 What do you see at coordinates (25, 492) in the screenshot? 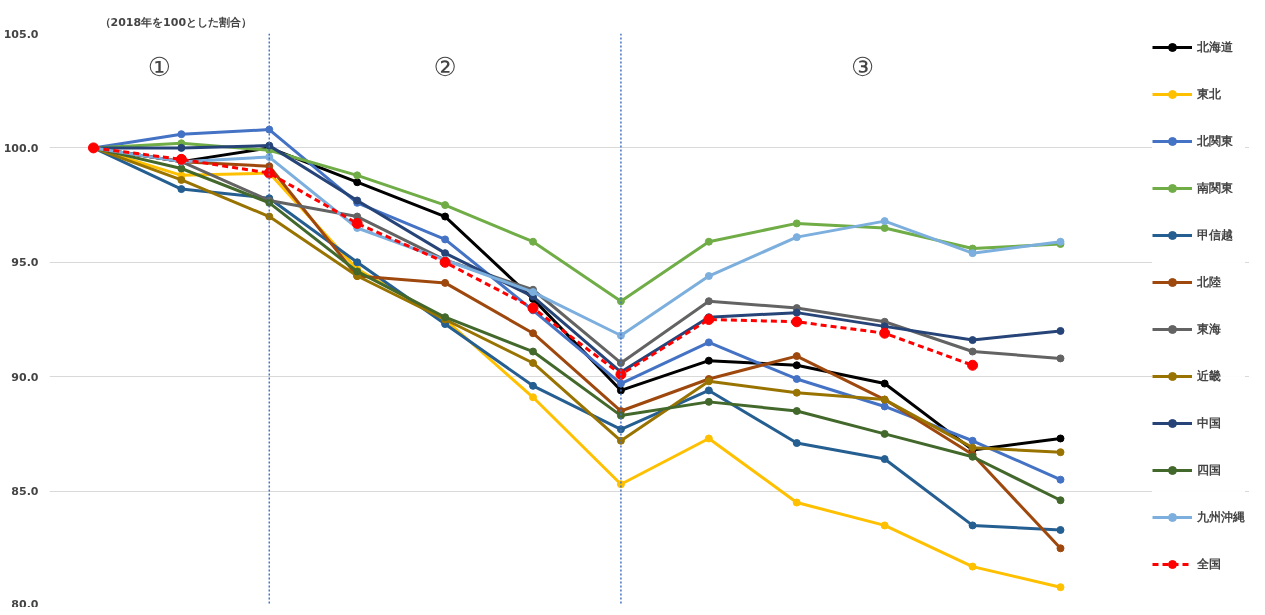
I see `y-tick-label: 85.0` at bounding box center [25, 492].